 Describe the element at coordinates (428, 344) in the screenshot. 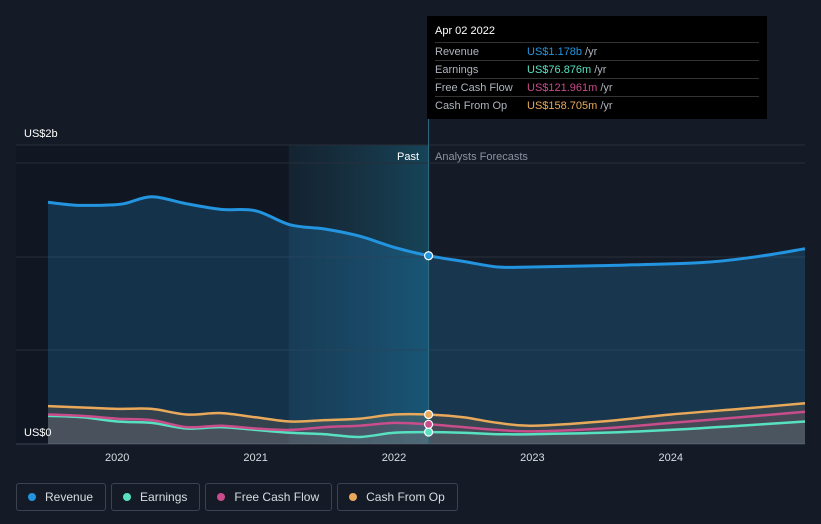

I see `hover-markers` at that location.